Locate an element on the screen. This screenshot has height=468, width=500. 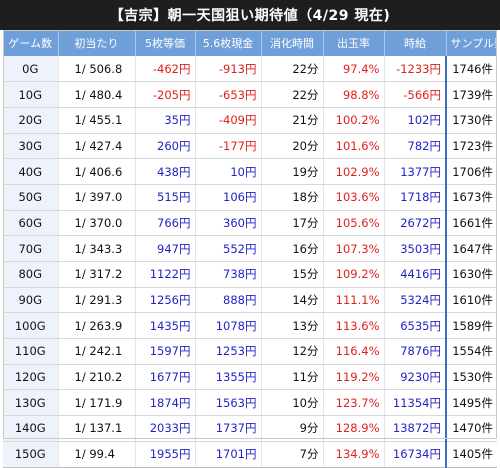
cell-play-time: 13分 is located at coordinates (291, 326).